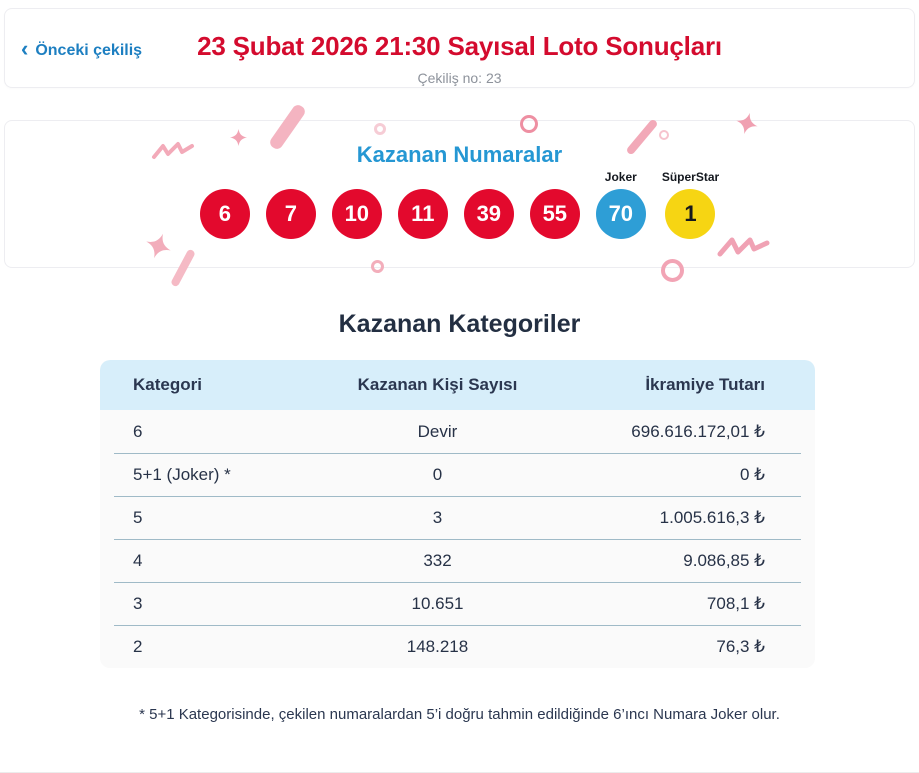 The width and height of the screenshot is (919, 773). I want to click on cell-kisi: Devir, so click(437, 431).